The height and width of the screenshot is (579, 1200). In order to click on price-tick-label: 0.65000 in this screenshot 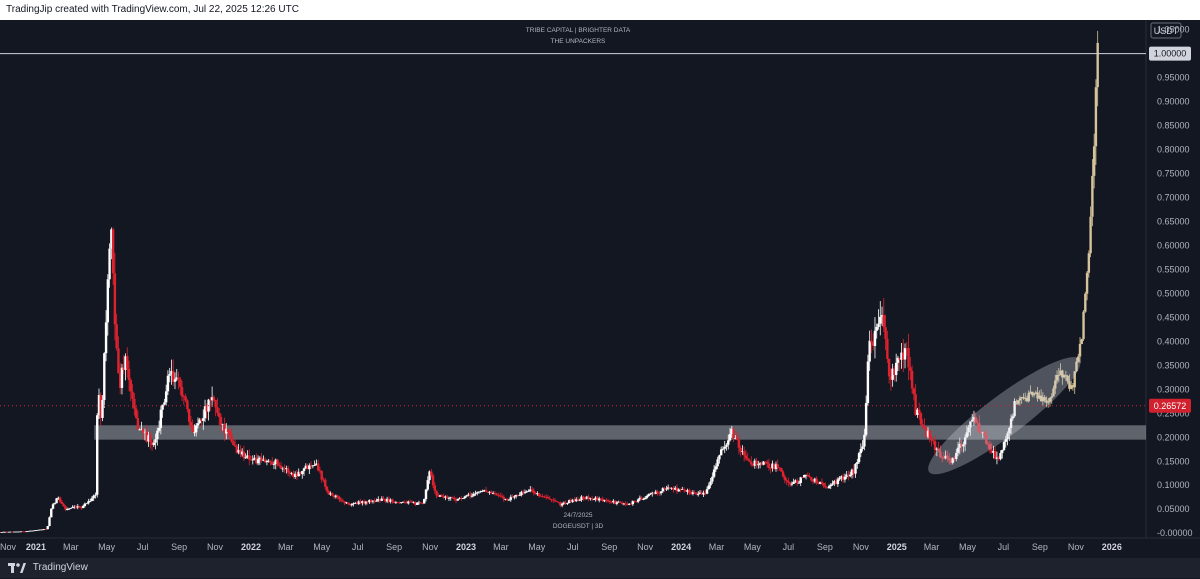, I will do `click(1173, 221)`.